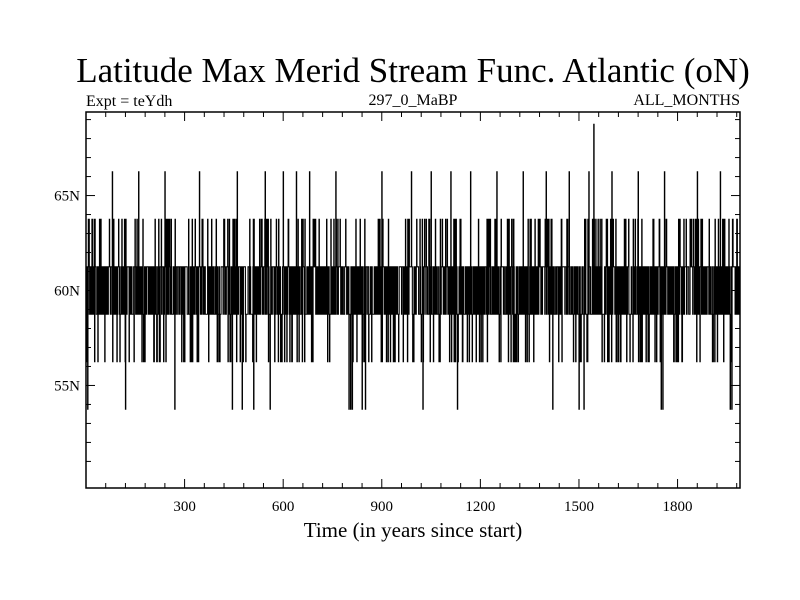  What do you see at coordinates (67, 386) in the screenshot?
I see `y-tick-label: 55N` at bounding box center [67, 386].